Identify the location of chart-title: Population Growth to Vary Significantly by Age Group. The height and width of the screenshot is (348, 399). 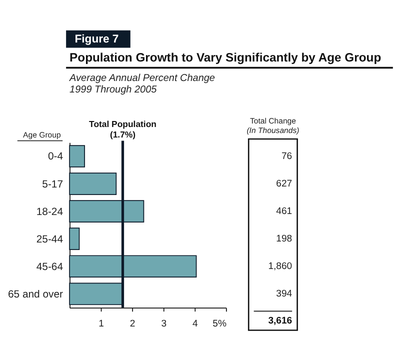
(226, 57).